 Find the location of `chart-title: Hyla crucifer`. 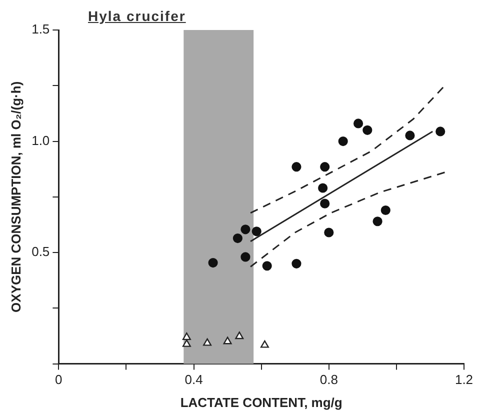

chart-title: Hyla crucifer is located at coordinates (137, 16).